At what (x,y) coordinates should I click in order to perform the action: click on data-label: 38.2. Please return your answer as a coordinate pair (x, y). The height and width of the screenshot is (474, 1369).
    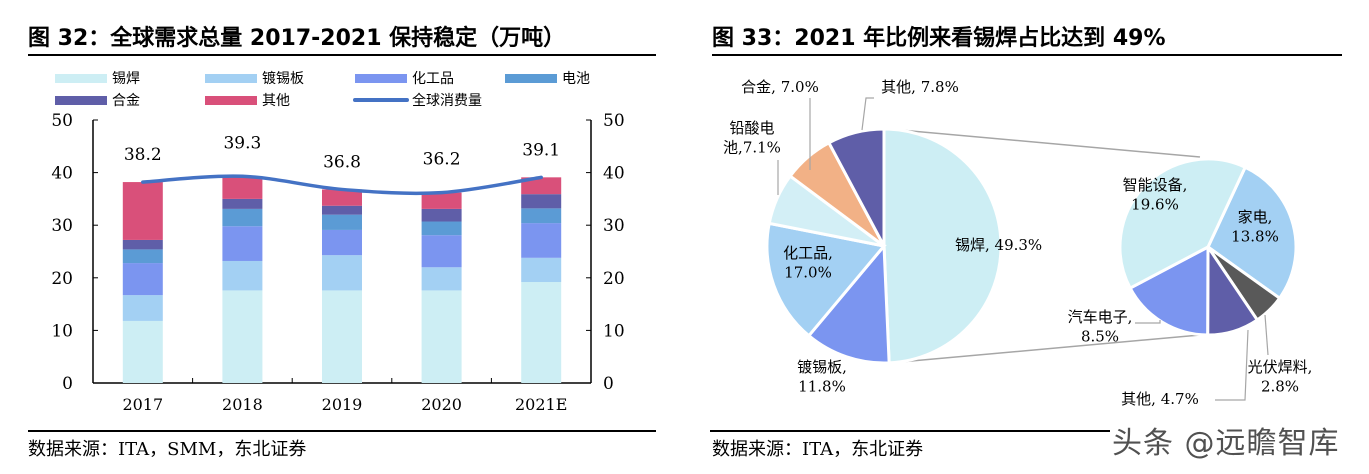
    Looking at the image, I should click on (143, 155).